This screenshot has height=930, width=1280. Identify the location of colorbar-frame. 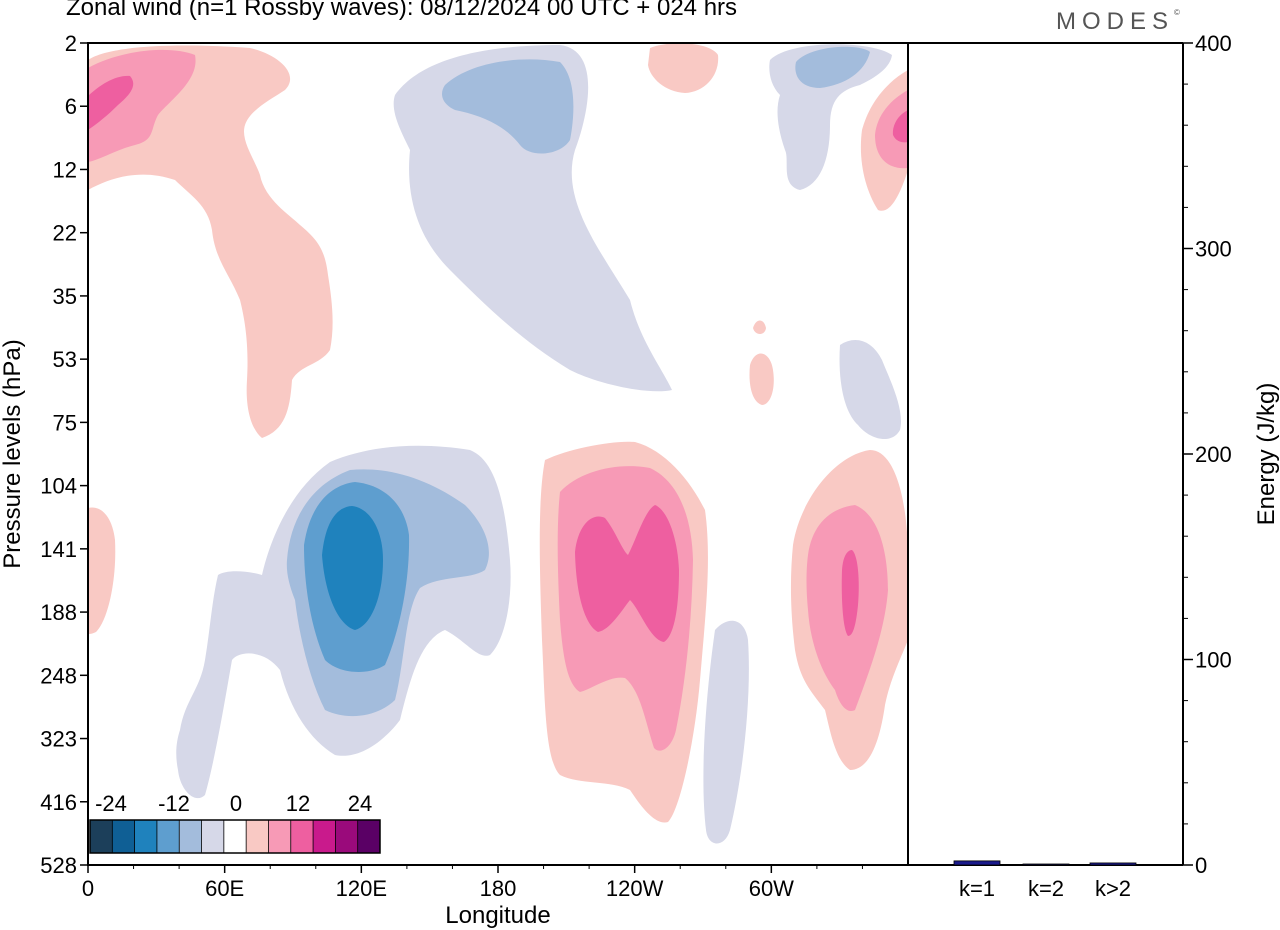
(235, 836).